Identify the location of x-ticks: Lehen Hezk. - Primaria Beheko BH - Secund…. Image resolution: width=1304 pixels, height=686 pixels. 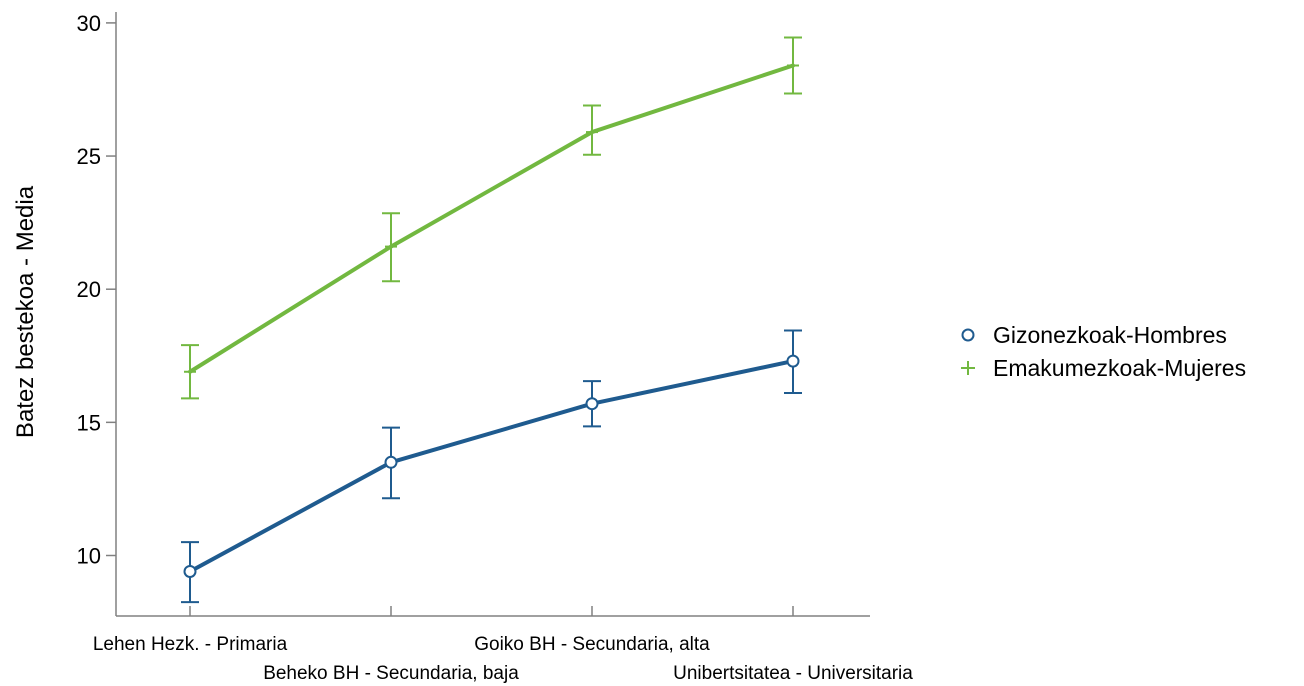
(503, 645).